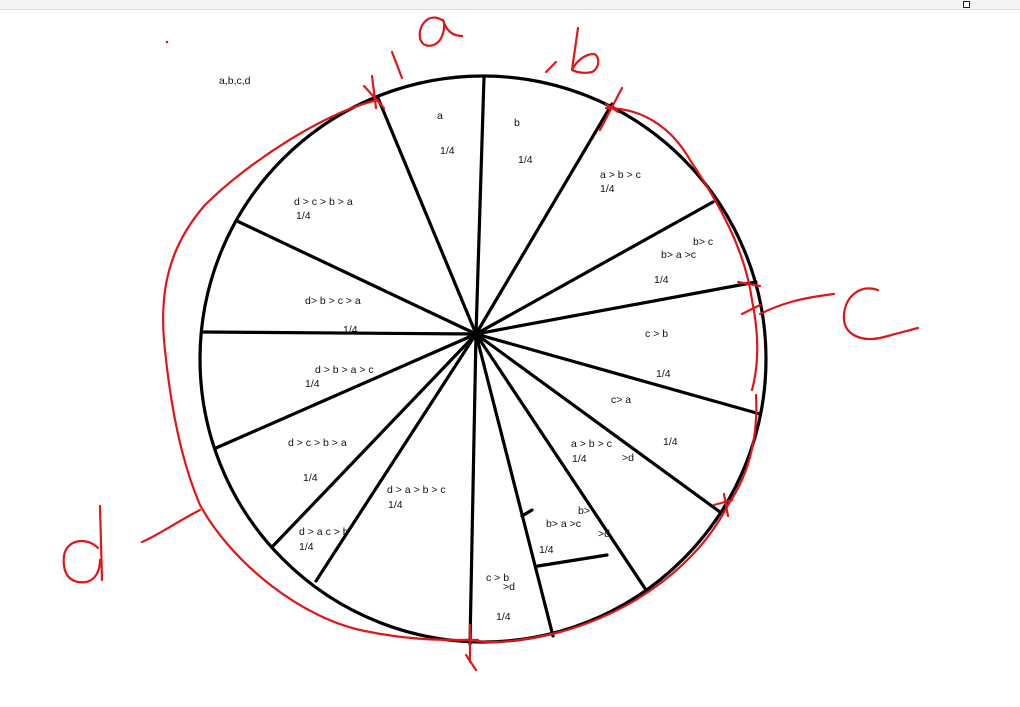  What do you see at coordinates (167, 42) in the screenshot?
I see `red-dot` at bounding box center [167, 42].